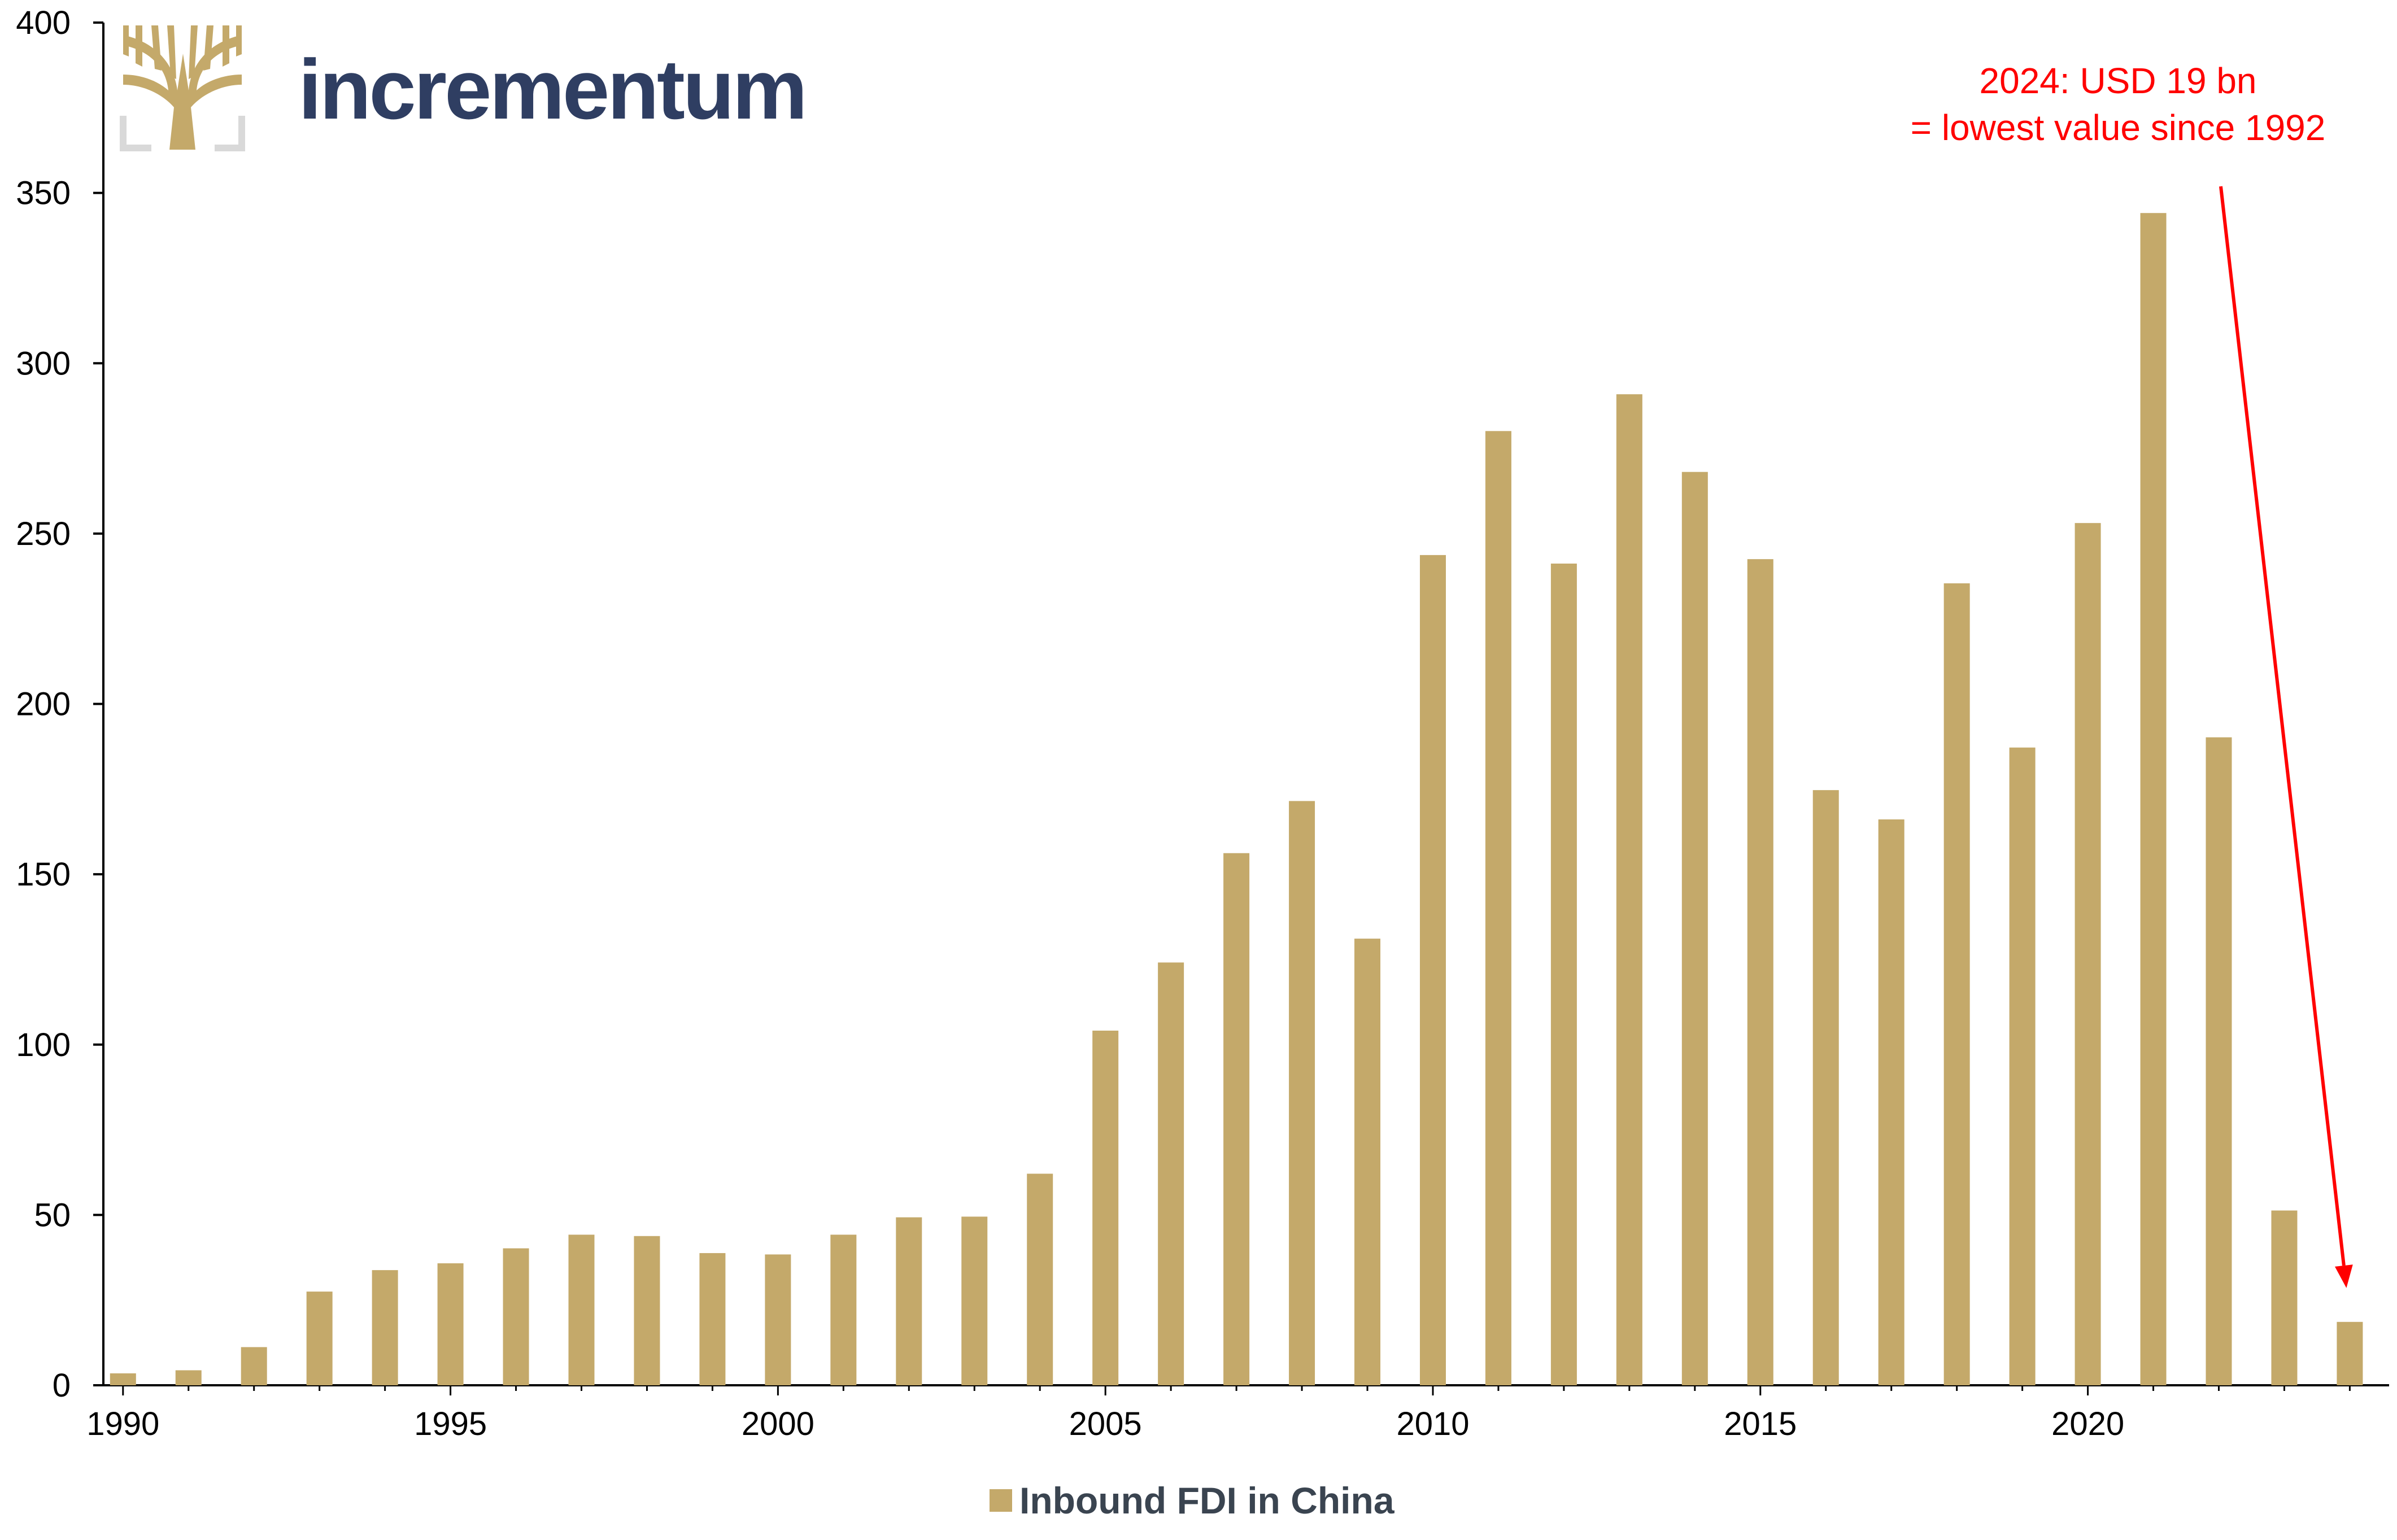  What do you see at coordinates (43, 704) in the screenshot?
I see `y-tick-label: 200` at bounding box center [43, 704].